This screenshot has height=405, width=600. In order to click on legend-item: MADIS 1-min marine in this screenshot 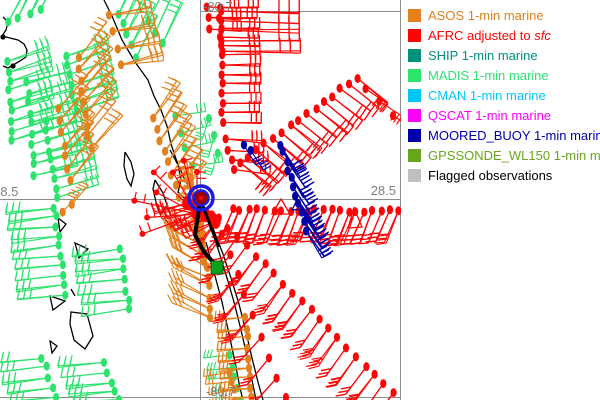, I will do `click(500, 75)`.